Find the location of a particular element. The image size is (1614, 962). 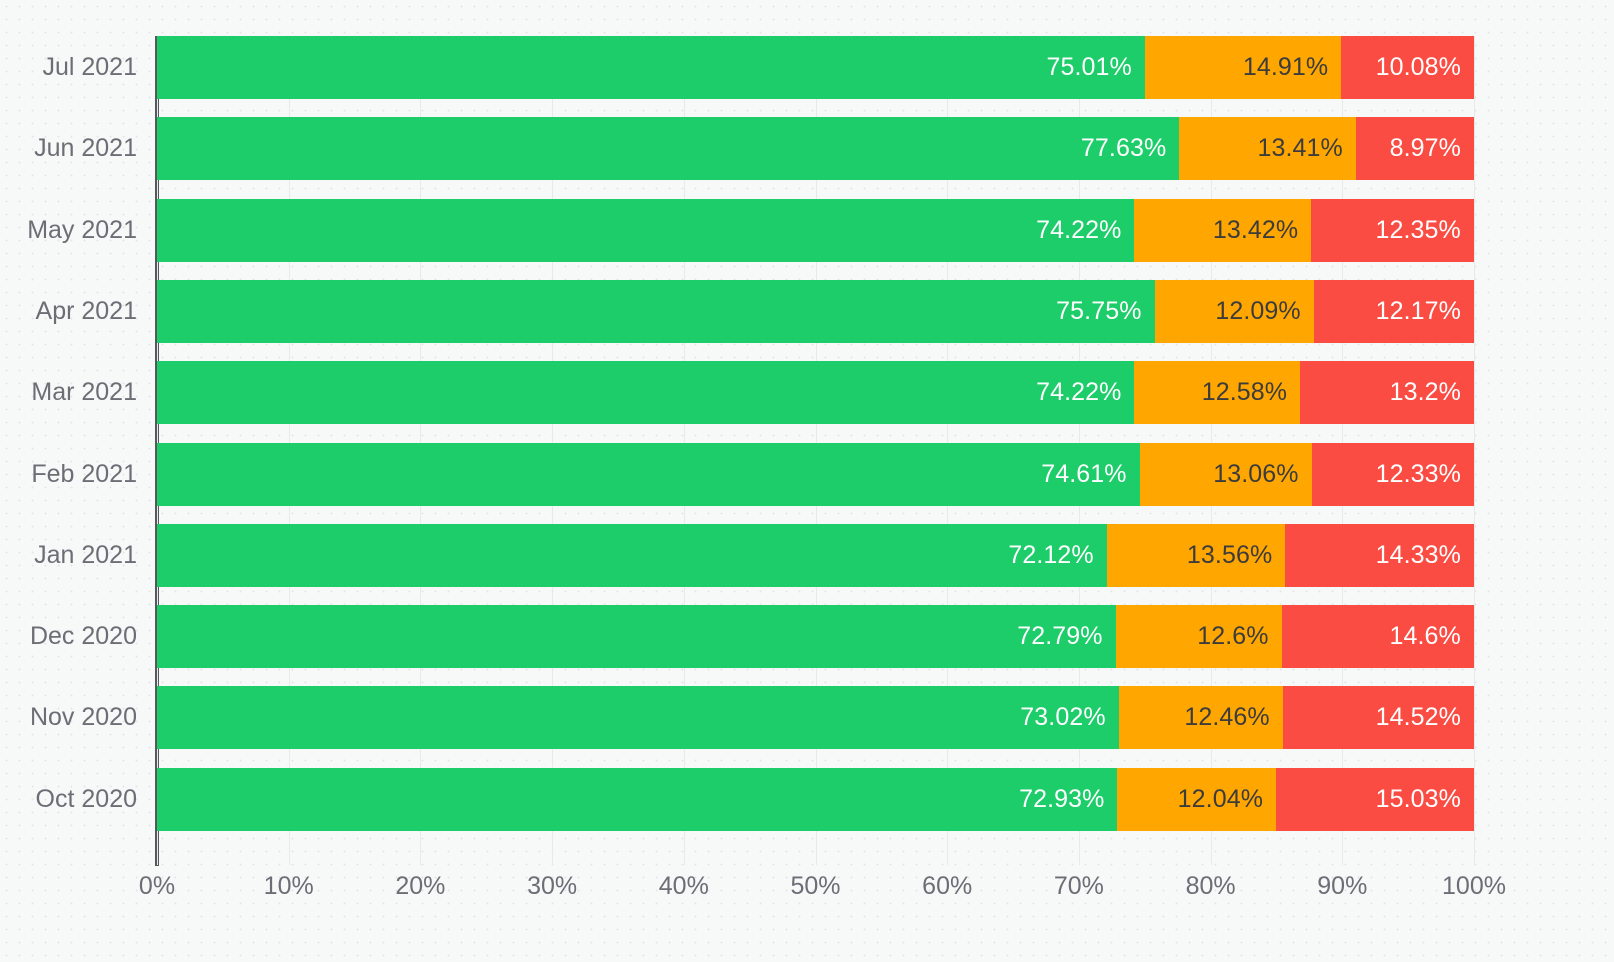

bar-segment-label: 75.75% is located at coordinates (1099, 310).